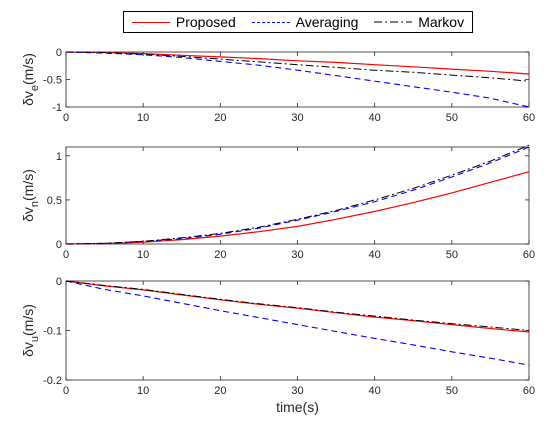 The width and height of the screenshot is (550, 426). What do you see at coordinates (57, 108) in the screenshot?
I see `y-tick-label: -1` at bounding box center [57, 108].